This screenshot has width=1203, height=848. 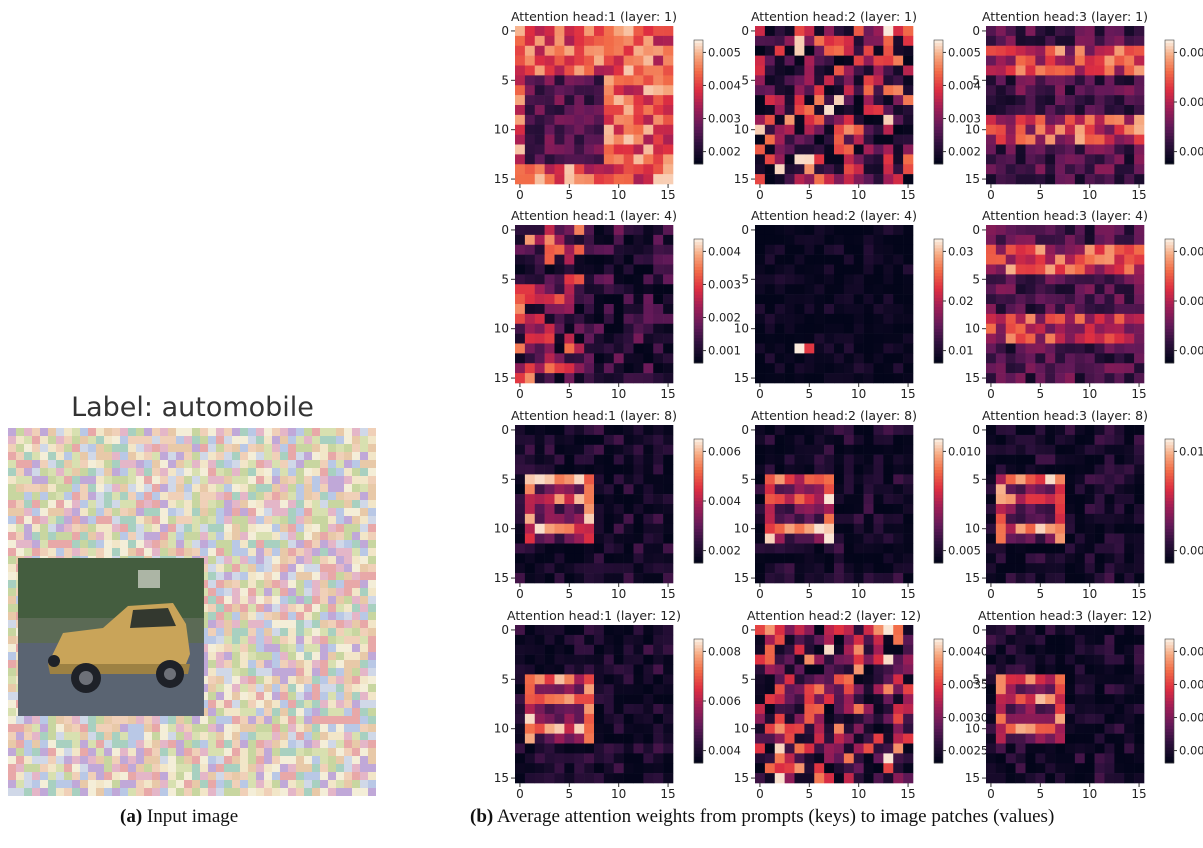 I want to click on x-tick-label: 15, so click(x=907, y=394).